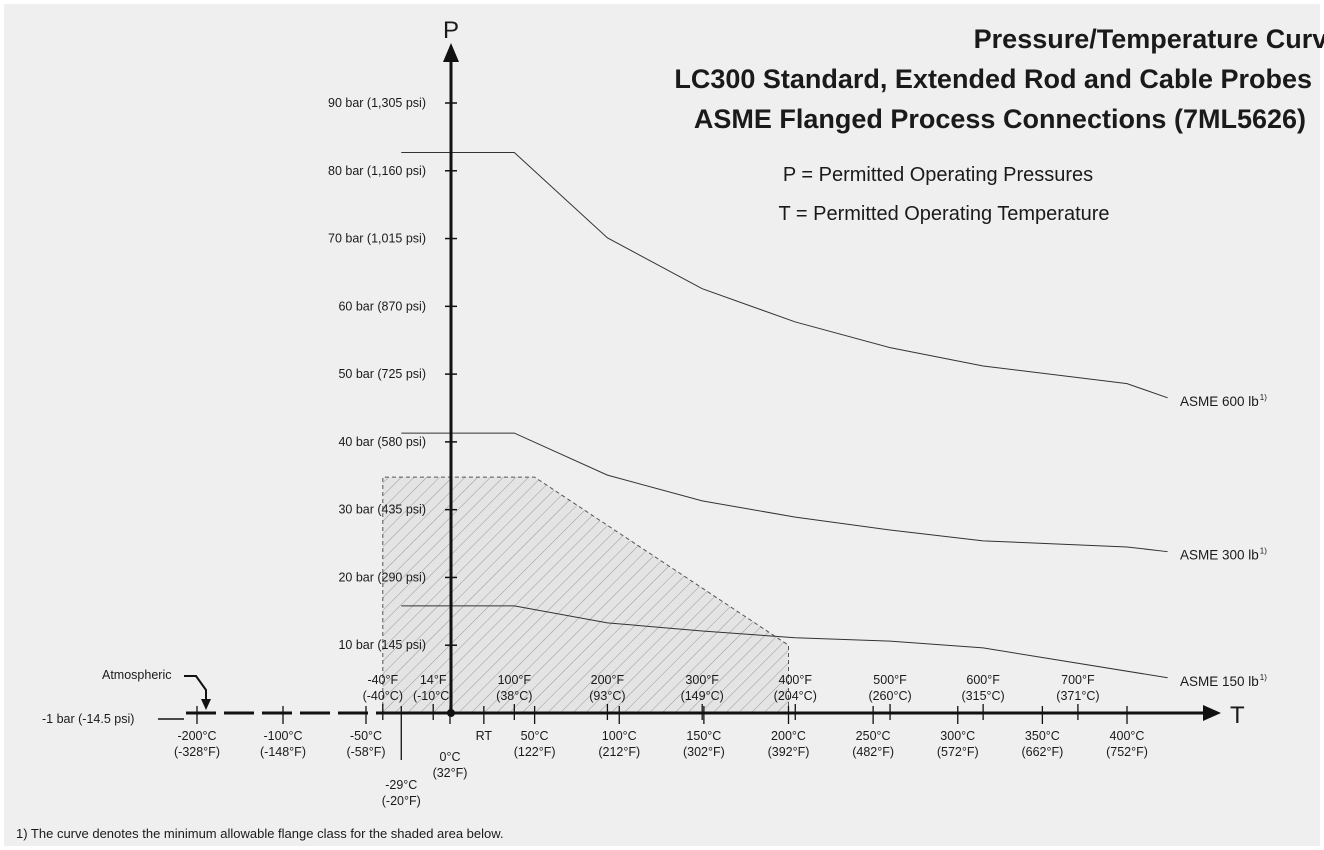  What do you see at coordinates (377, 171) in the screenshot?
I see `y-tick-label: 80 bar (1,160 psi)` at bounding box center [377, 171].